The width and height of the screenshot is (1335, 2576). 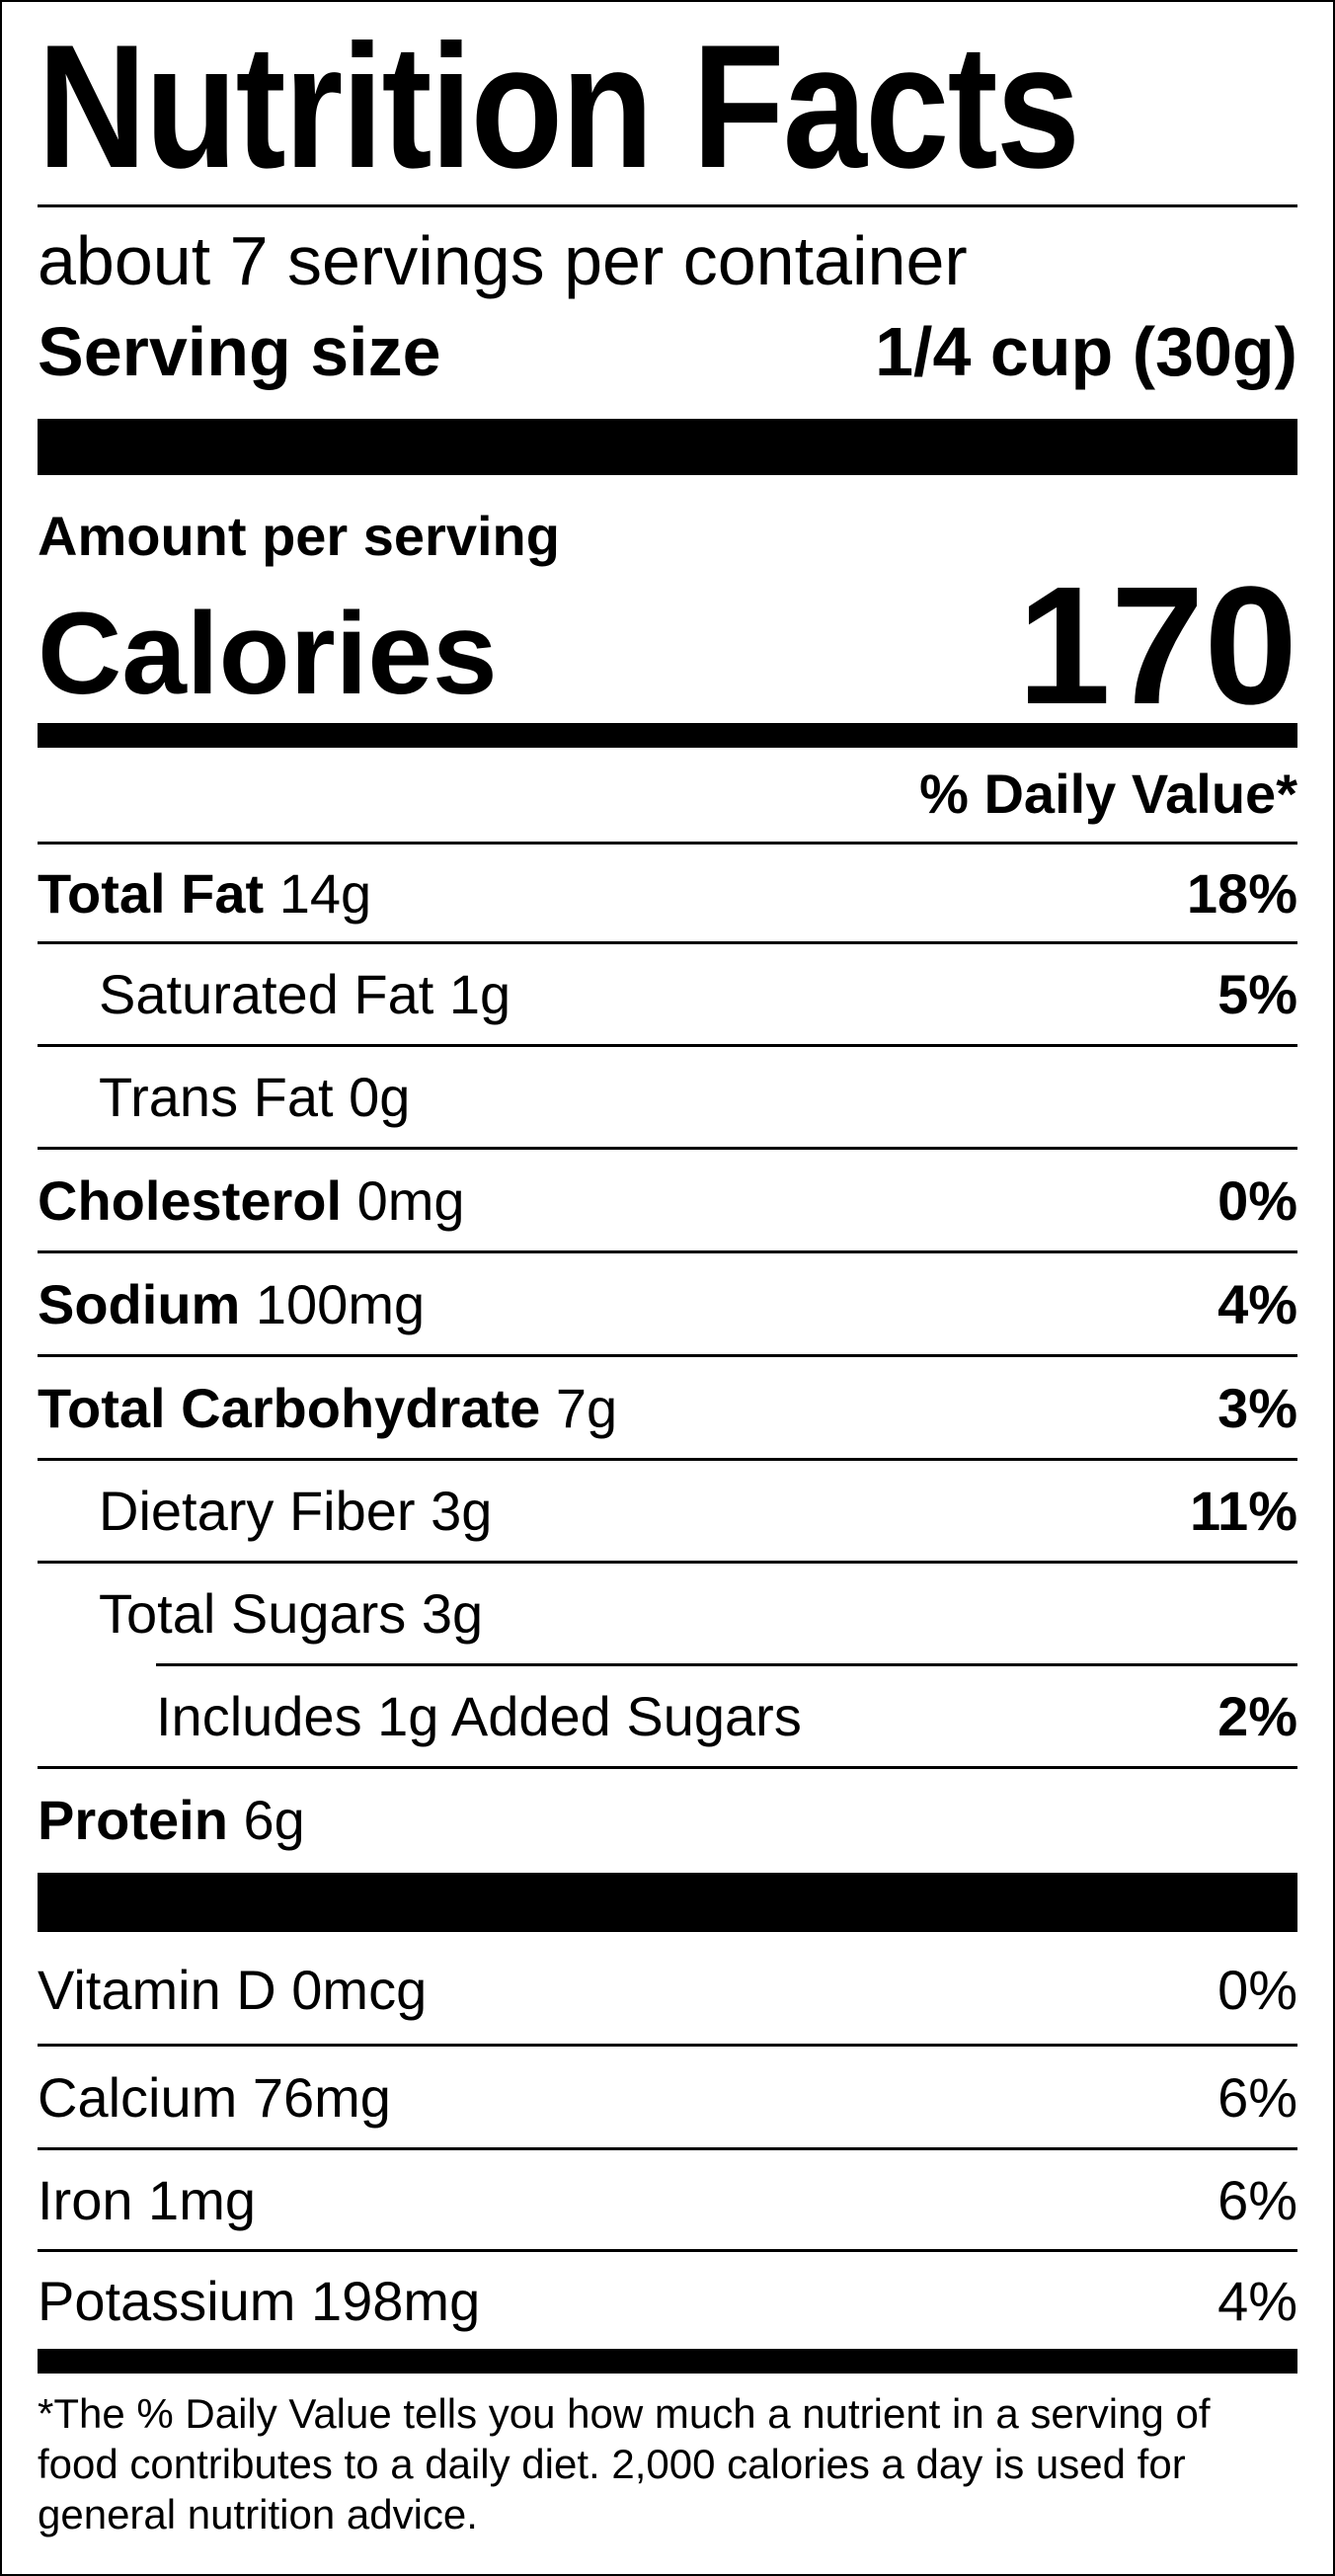 What do you see at coordinates (1257, 1716) in the screenshot?
I see `nutrient-dv: 2%` at bounding box center [1257, 1716].